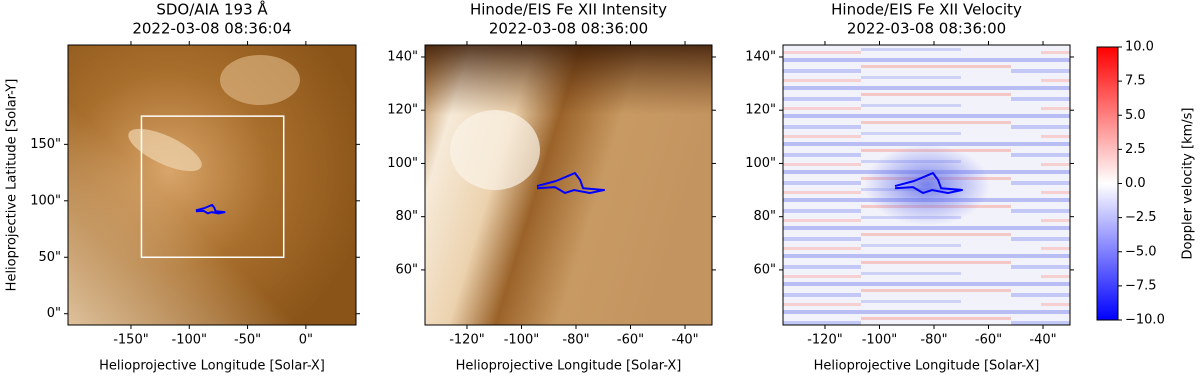 The width and height of the screenshot is (1200, 378). I want to click on chart-title: Hinode/EIS Fe XII Velocity, so click(926, 10).